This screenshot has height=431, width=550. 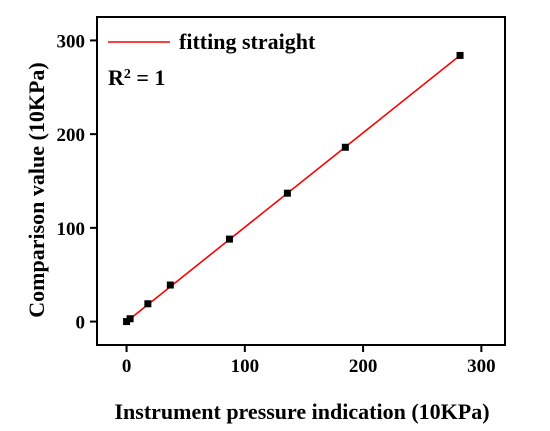 What do you see at coordinates (116, 77) in the screenshot?
I see `r-squared-prefix: R` at bounding box center [116, 77].